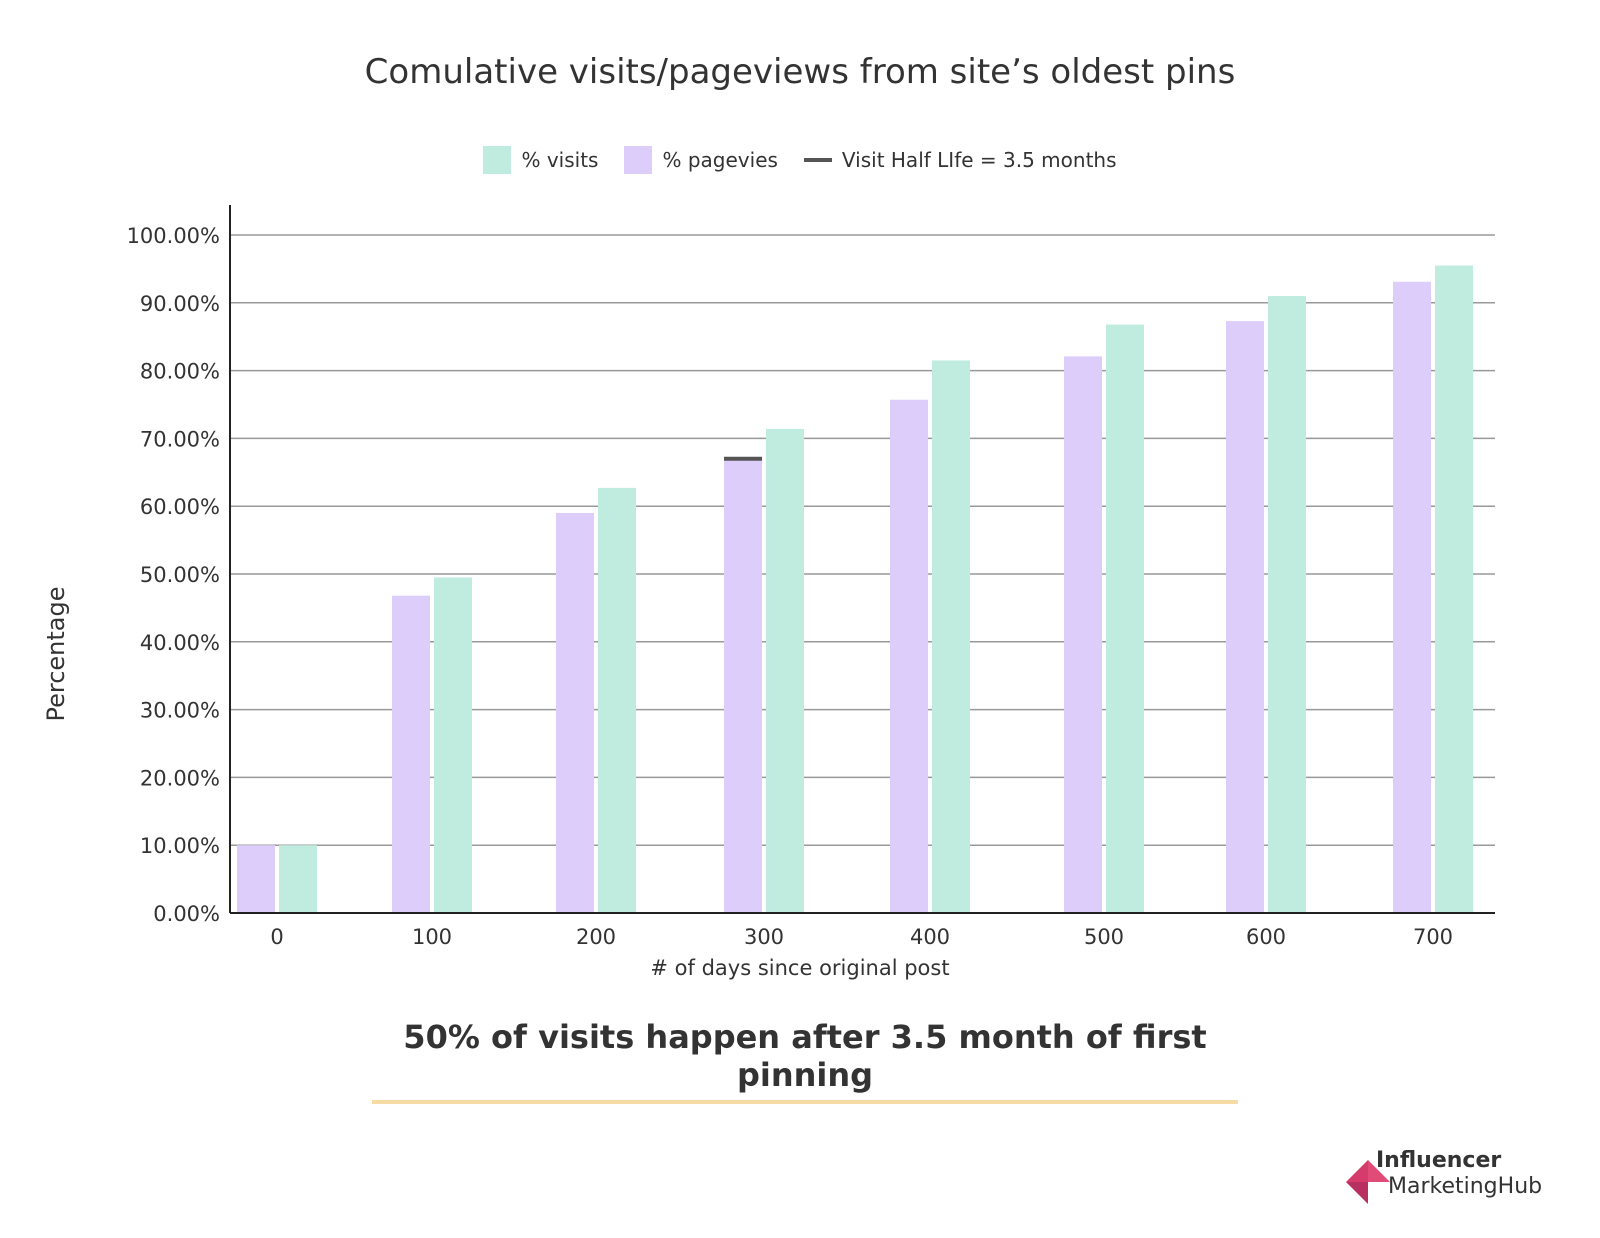  Describe the element at coordinates (180, 372) in the screenshot. I see `y-tick-label: 80.00%` at that location.